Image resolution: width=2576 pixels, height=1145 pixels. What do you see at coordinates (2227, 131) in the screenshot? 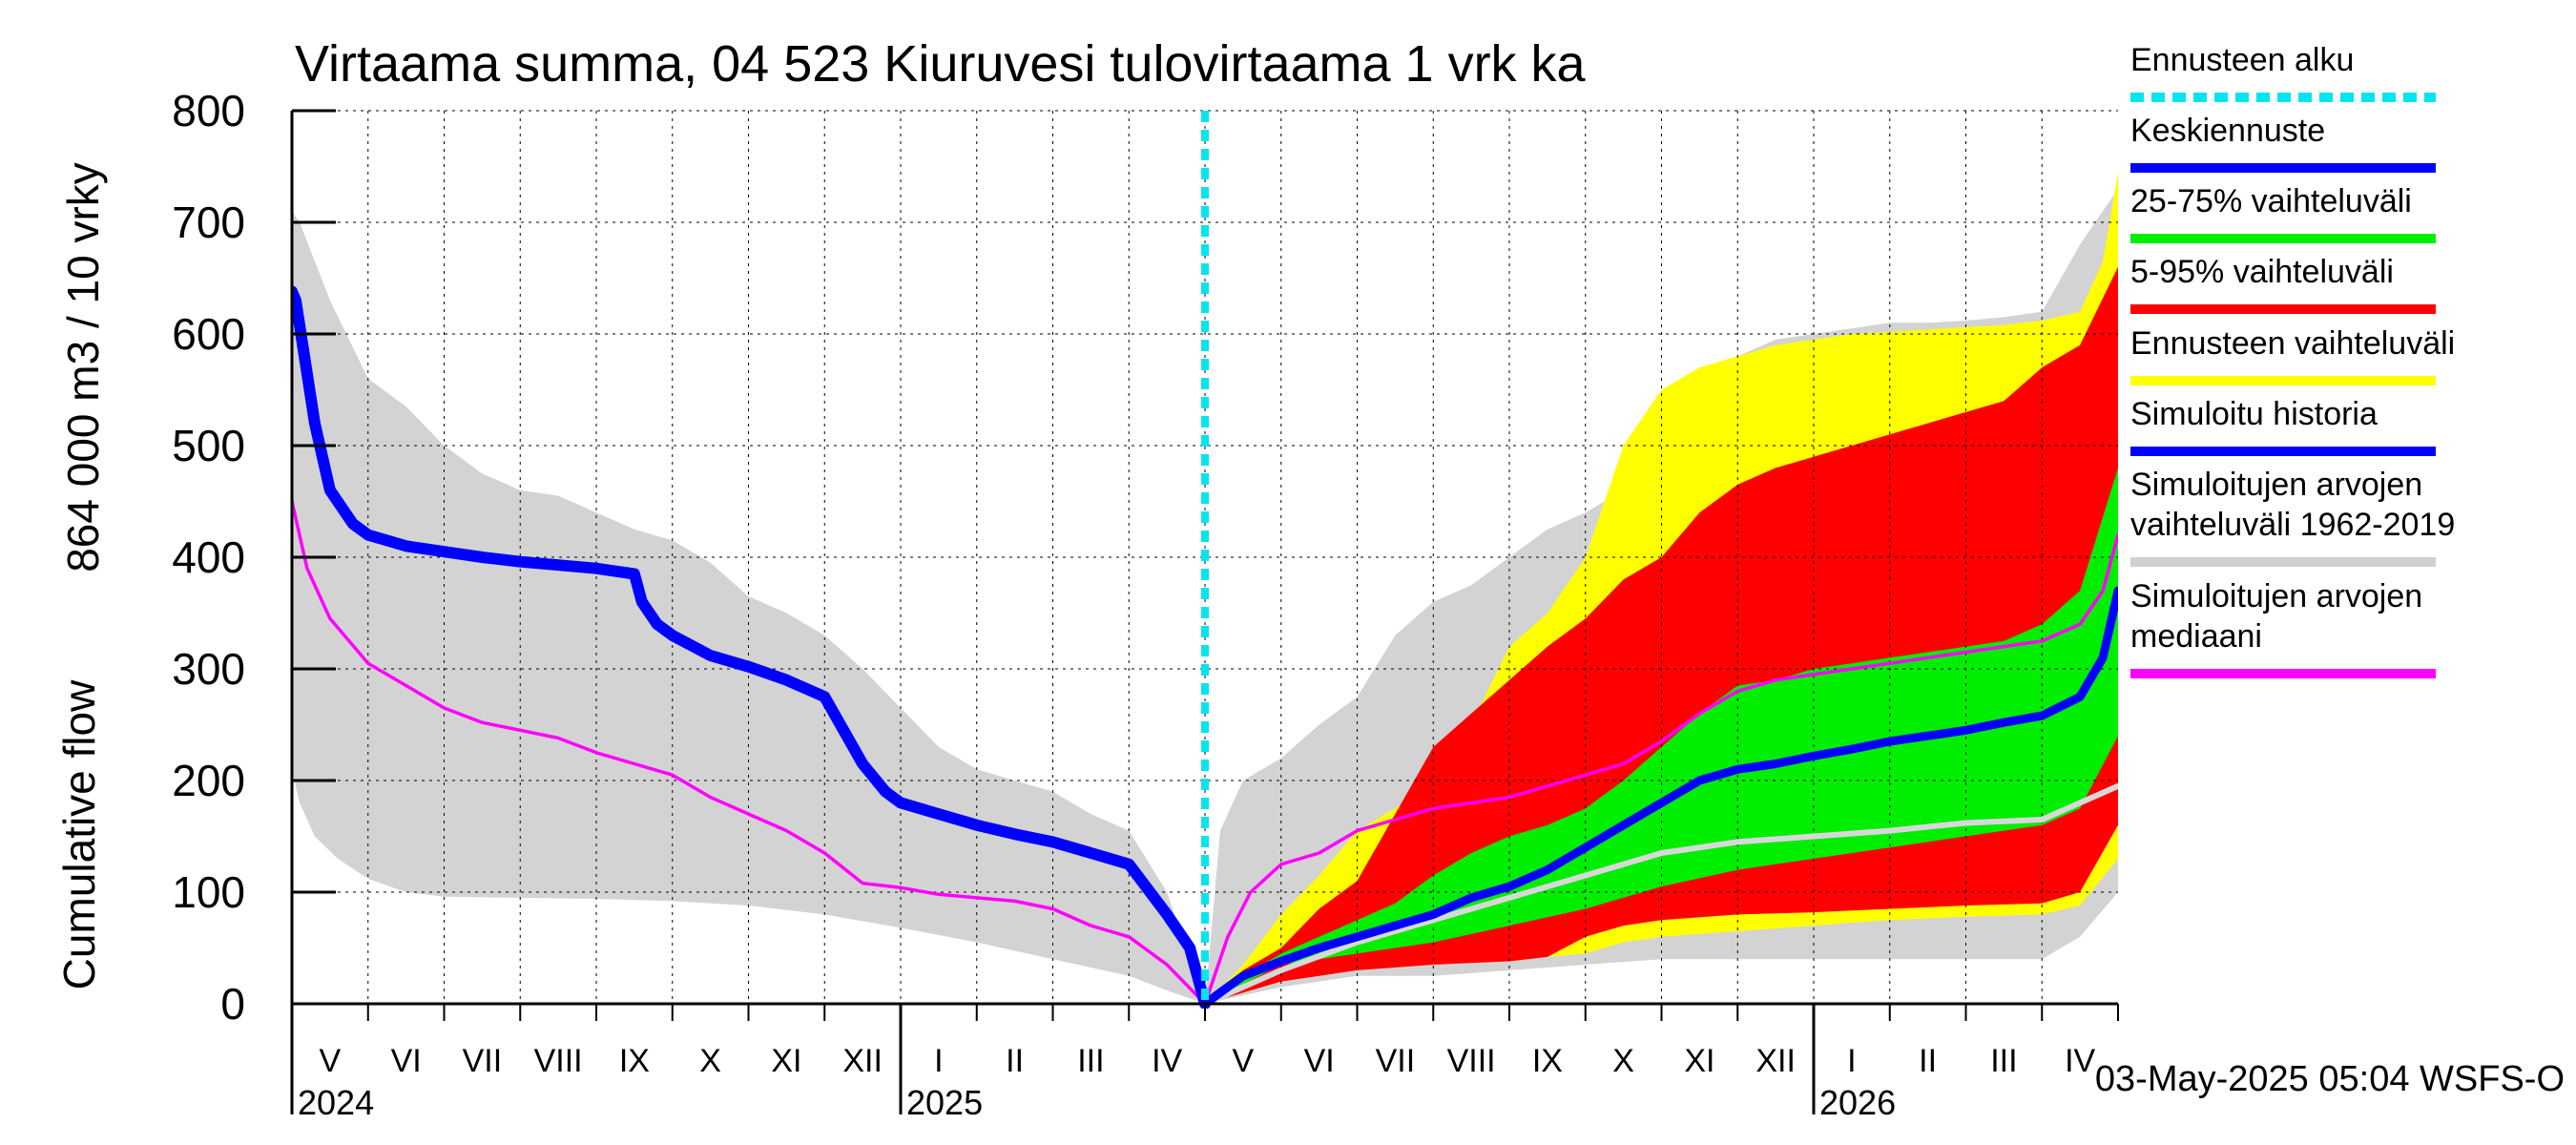
I see `legend-label: Keskiennuste` at bounding box center [2227, 131].